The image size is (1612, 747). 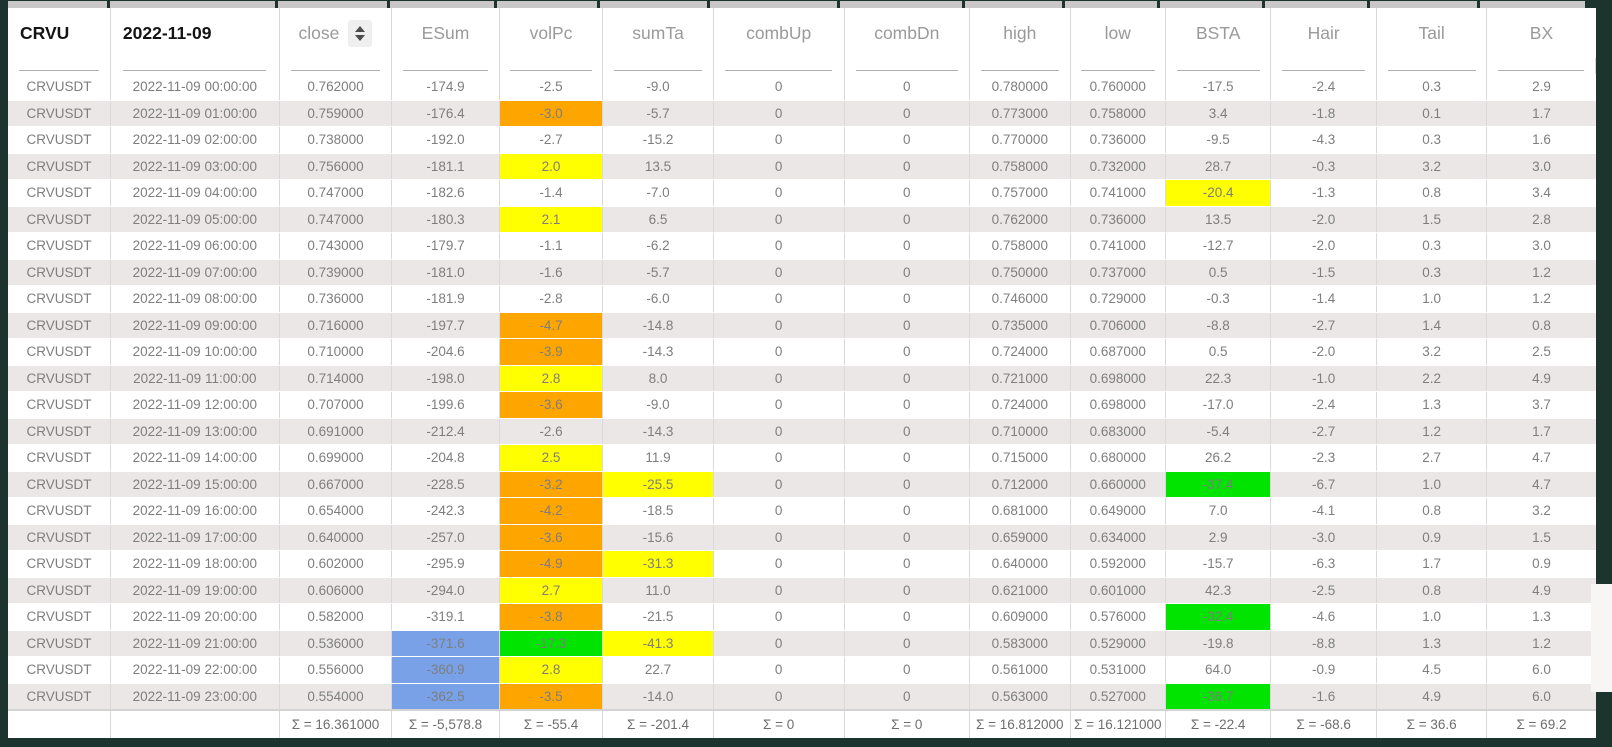 I want to click on cell-datetime: 2022-11-09 22:00:00, so click(x=195, y=670).